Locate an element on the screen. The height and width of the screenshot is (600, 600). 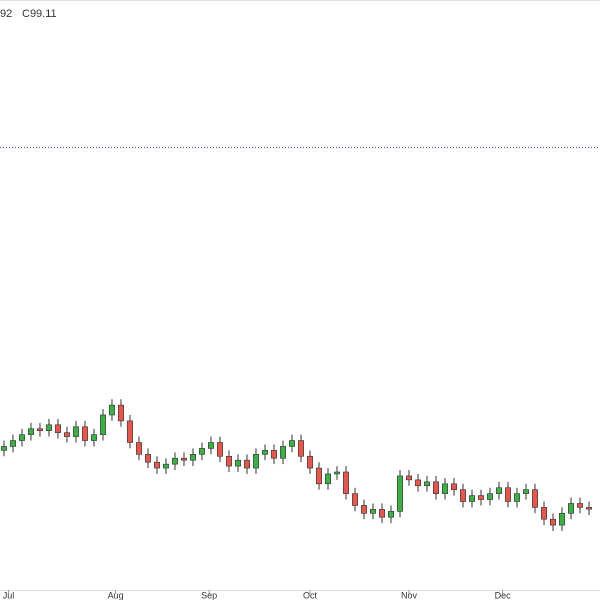
legend-text: 92 is located at coordinates (6, 14).